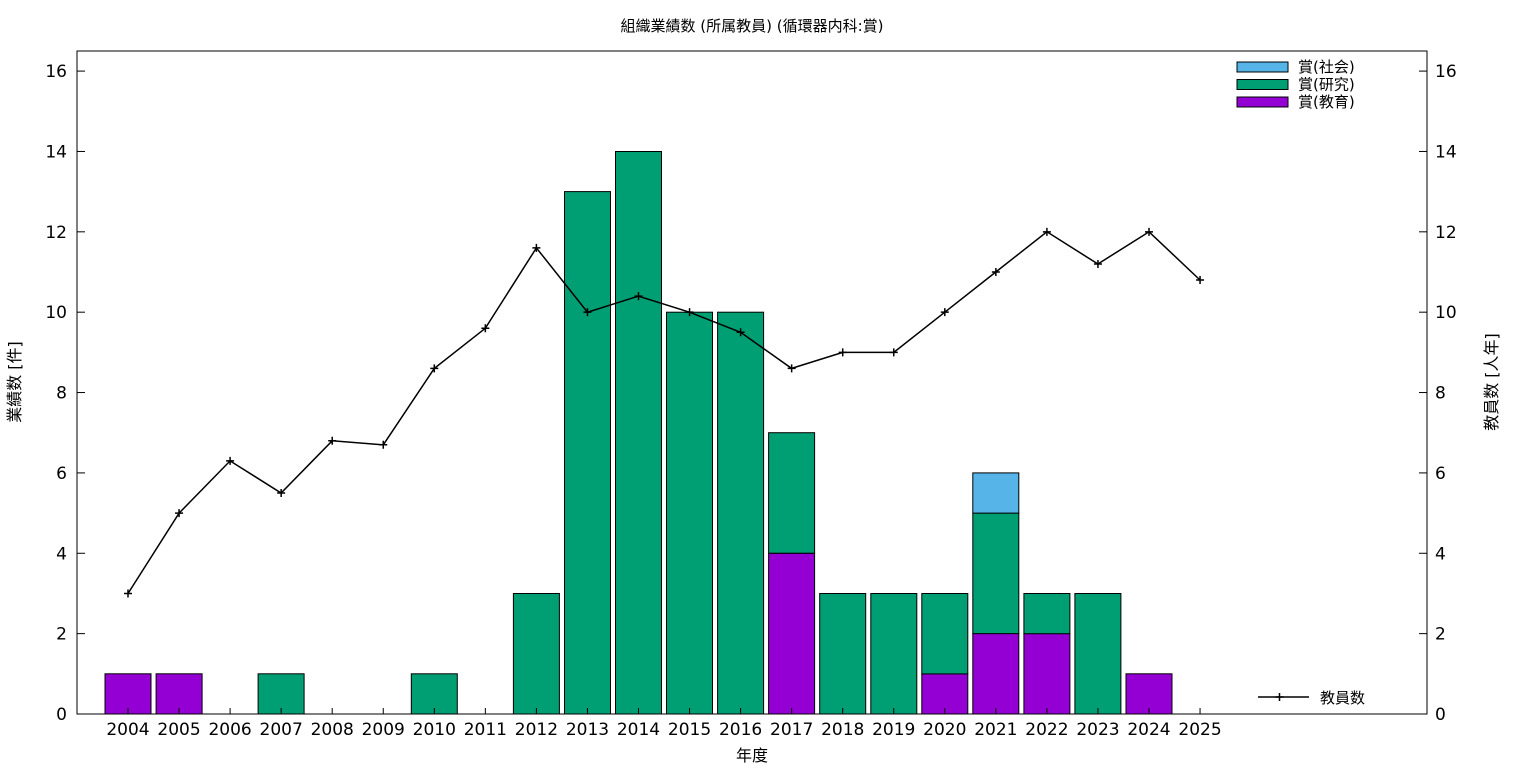 The image size is (1536, 772). What do you see at coordinates (842, 352) in the screenshot?
I see `staff-point-2018` at bounding box center [842, 352].